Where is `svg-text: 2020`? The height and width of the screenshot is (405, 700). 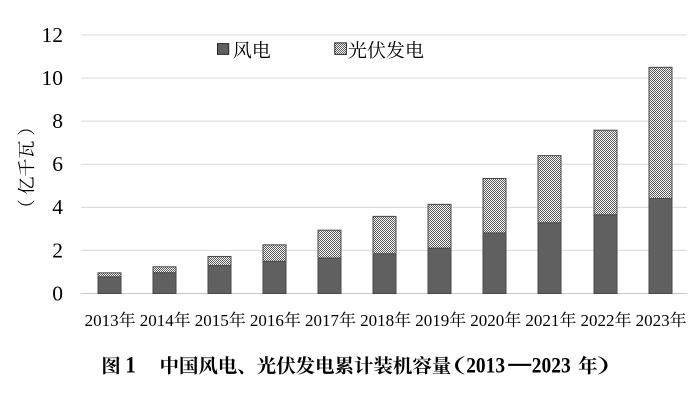 svg-text: 2020 is located at coordinates (487, 320).